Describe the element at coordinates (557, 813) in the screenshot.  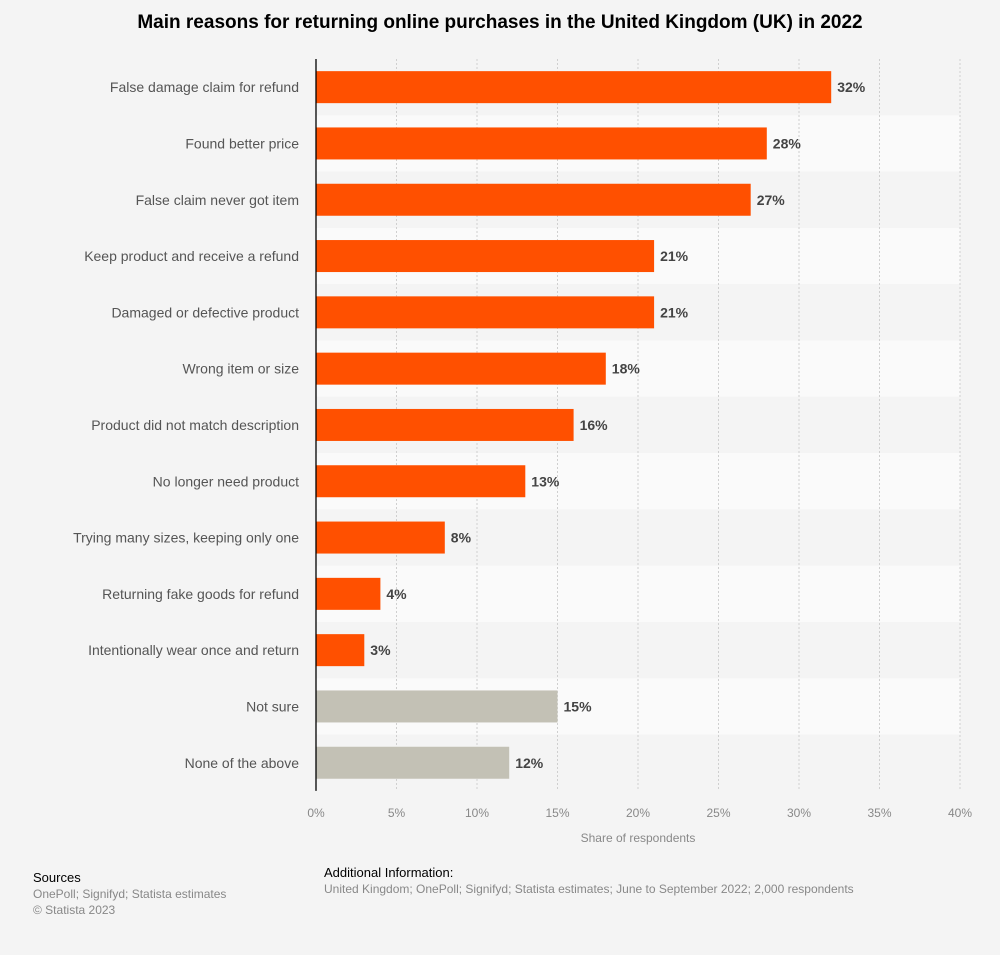
I see `x-tick-label: 15%` at that location.